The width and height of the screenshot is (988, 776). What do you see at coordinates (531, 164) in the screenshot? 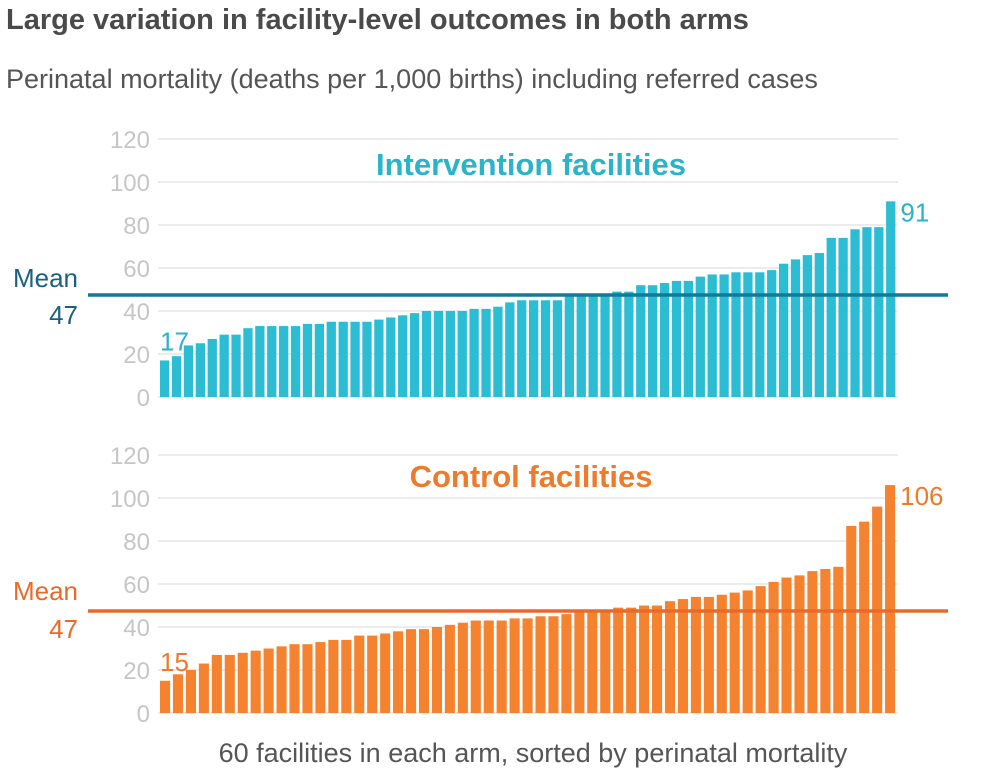
I see `intervention-panel-title: Intervention facilities` at bounding box center [531, 164].